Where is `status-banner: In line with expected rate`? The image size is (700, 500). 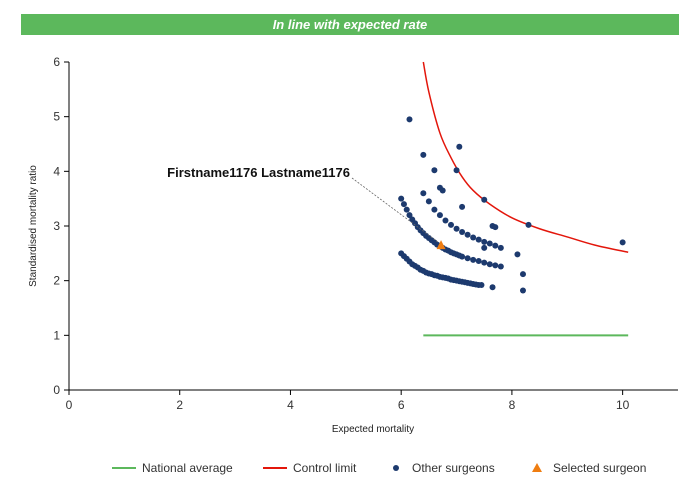
status-banner: In line with expected rate is located at coordinates (350, 24).